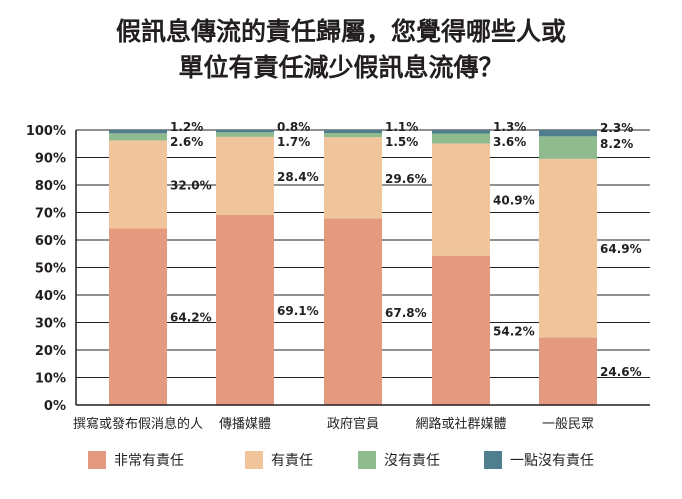 This screenshot has height=499, width=682. What do you see at coordinates (341, 50) in the screenshot?
I see `chart-title: 假訊息傳流的責任歸屬，您覺得哪些人或 單位有責任減少假訊息流傳？` at bounding box center [341, 50].